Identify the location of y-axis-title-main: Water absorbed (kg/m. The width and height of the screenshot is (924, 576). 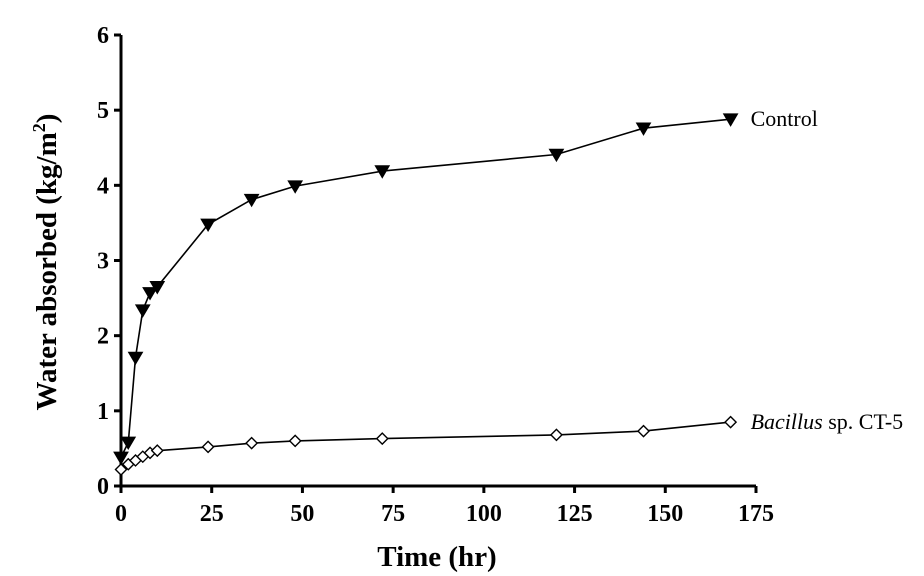
(47, 271).